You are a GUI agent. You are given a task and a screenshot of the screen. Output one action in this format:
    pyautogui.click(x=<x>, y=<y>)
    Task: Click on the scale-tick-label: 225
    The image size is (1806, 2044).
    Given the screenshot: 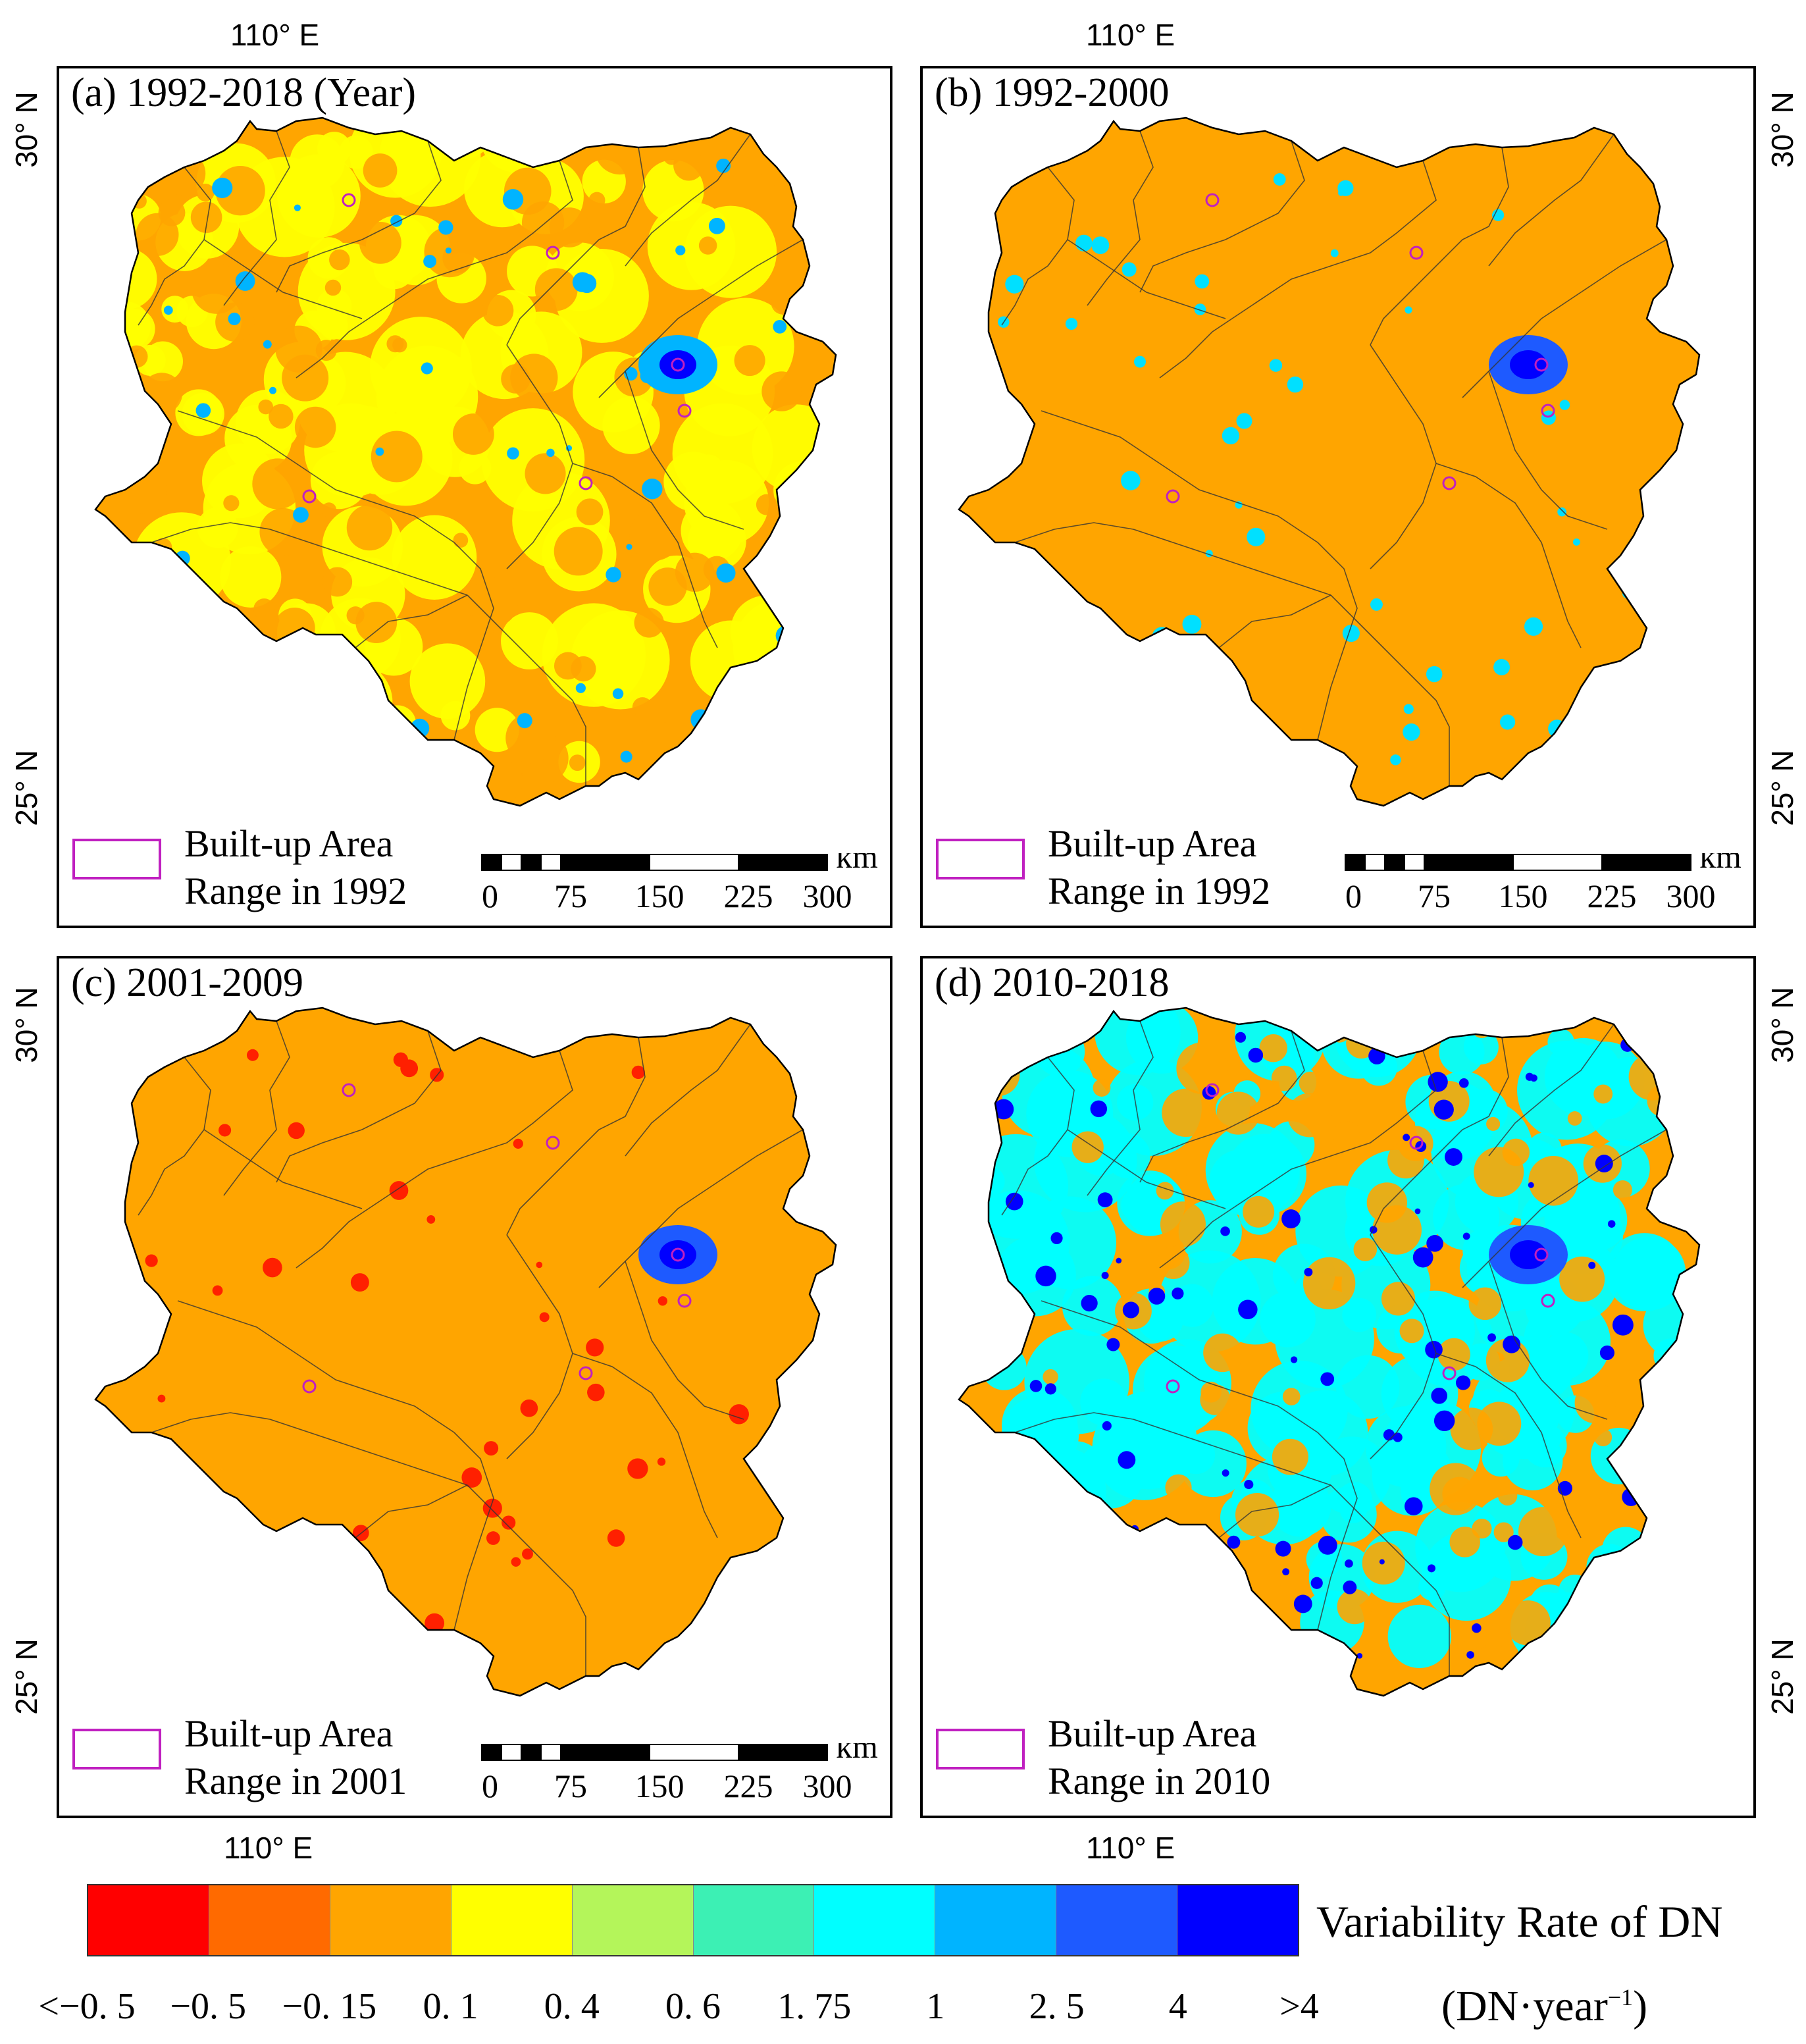 What is the action you would take?
    pyautogui.click(x=748, y=1786)
    